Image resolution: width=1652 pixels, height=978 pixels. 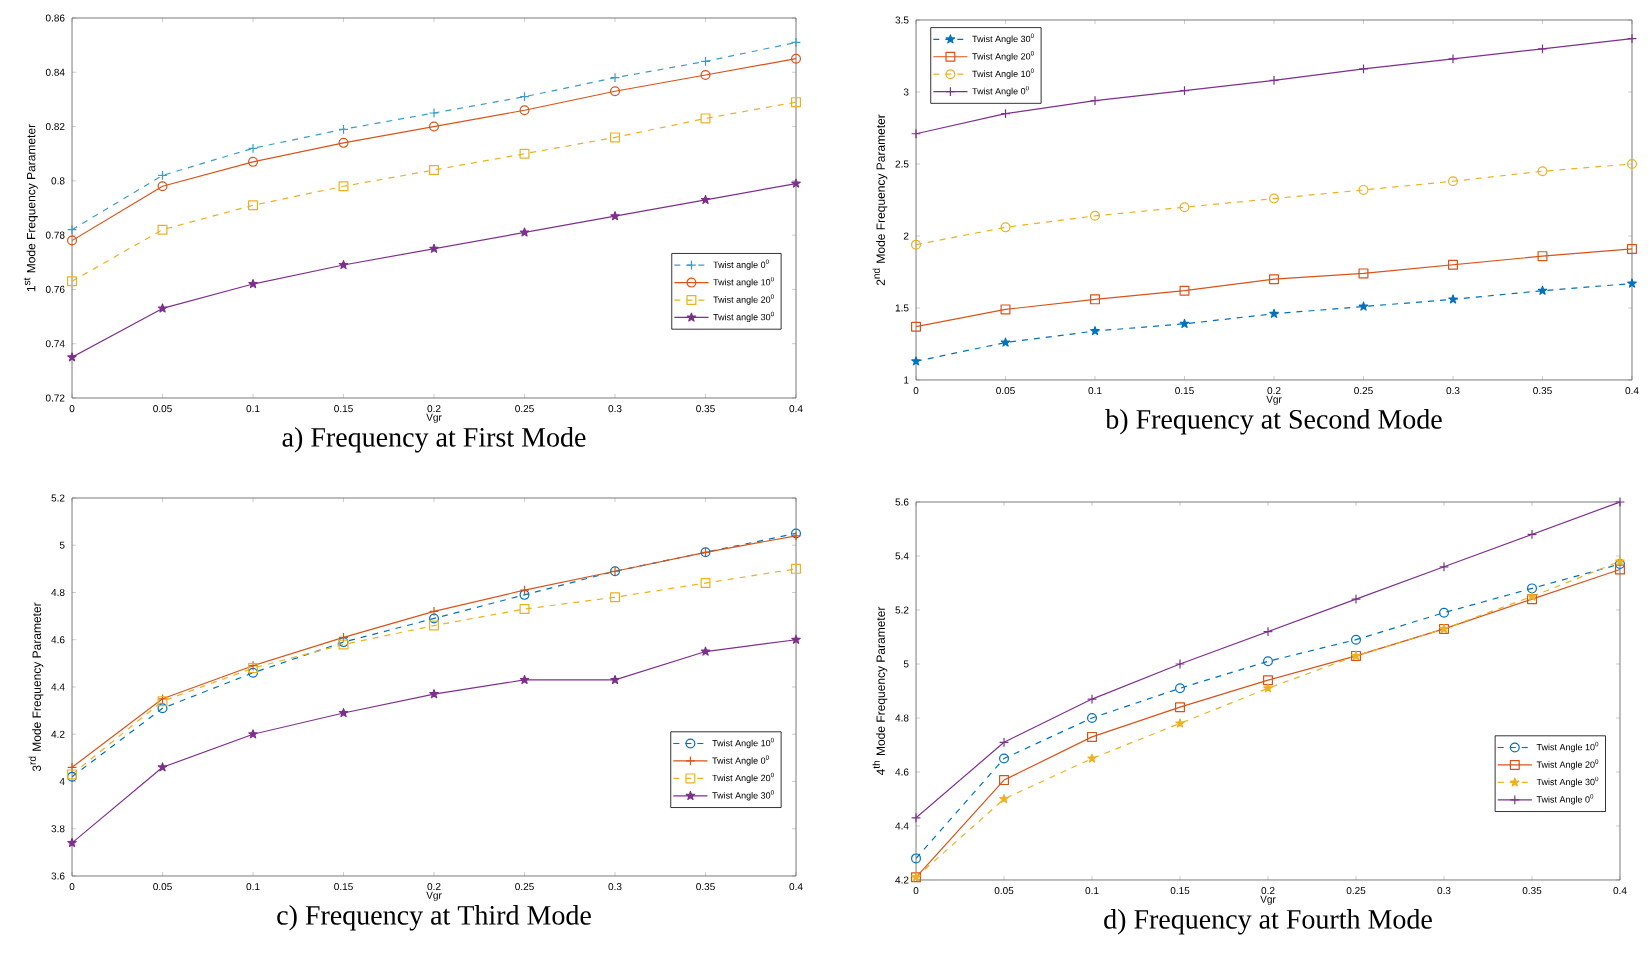 What do you see at coordinates (434, 440) in the screenshot?
I see `text: a) Frequency at First Mode` at bounding box center [434, 440].